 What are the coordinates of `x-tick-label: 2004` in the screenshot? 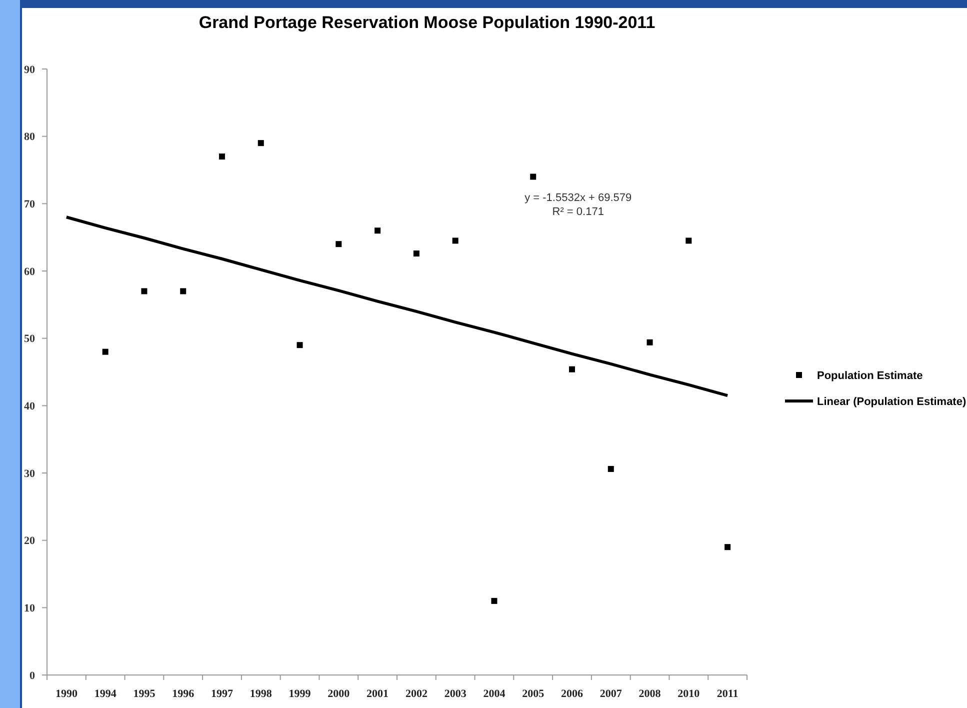 It's located at (494, 694).